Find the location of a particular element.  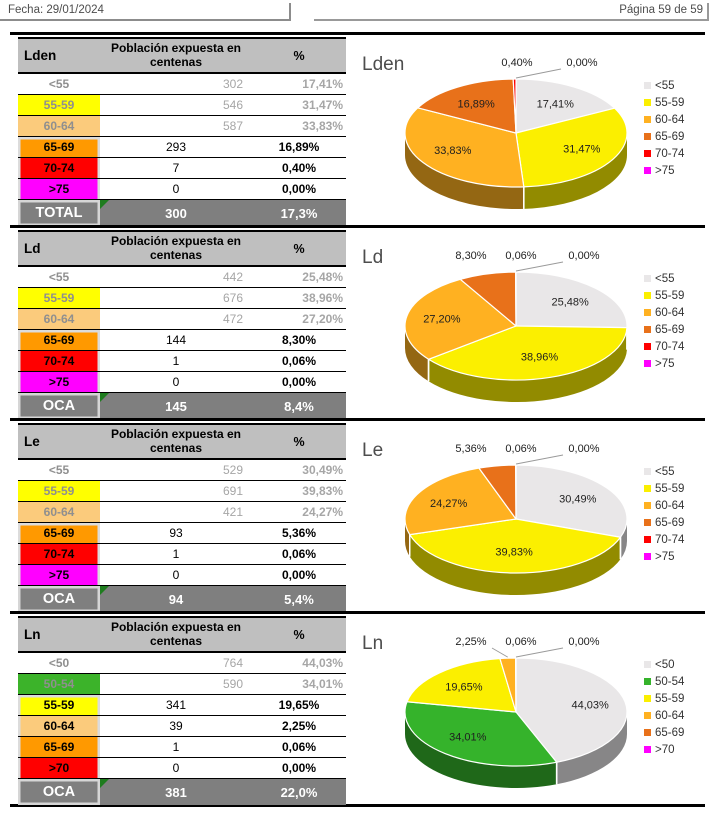

row-pct: 0,00% is located at coordinates (299, 768).